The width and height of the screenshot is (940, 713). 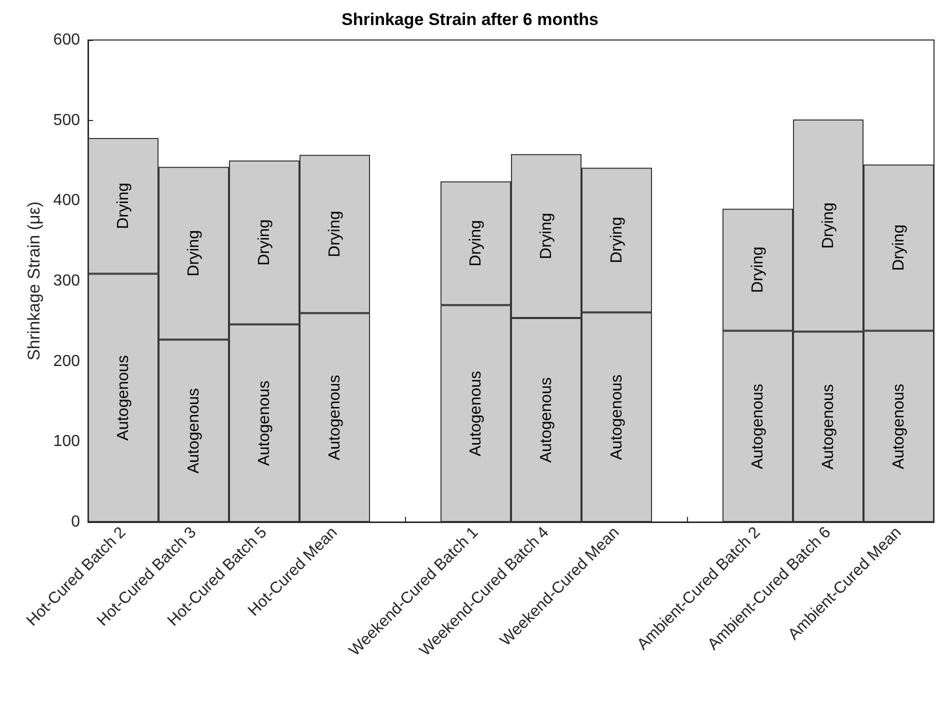 What do you see at coordinates (34, 281) in the screenshot?
I see `y-axis-title: Shrinkage Strain (με)` at bounding box center [34, 281].